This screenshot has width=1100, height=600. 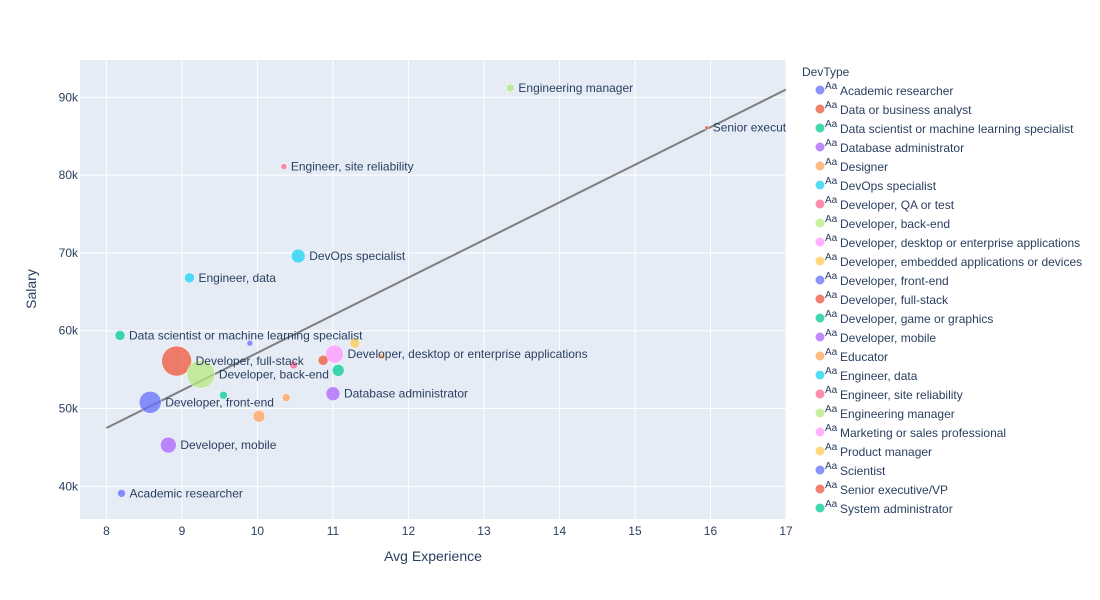 What do you see at coordinates (852, 355) in the screenshot?
I see `legend-item: Aa Educator` at bounding box center [852, 355].